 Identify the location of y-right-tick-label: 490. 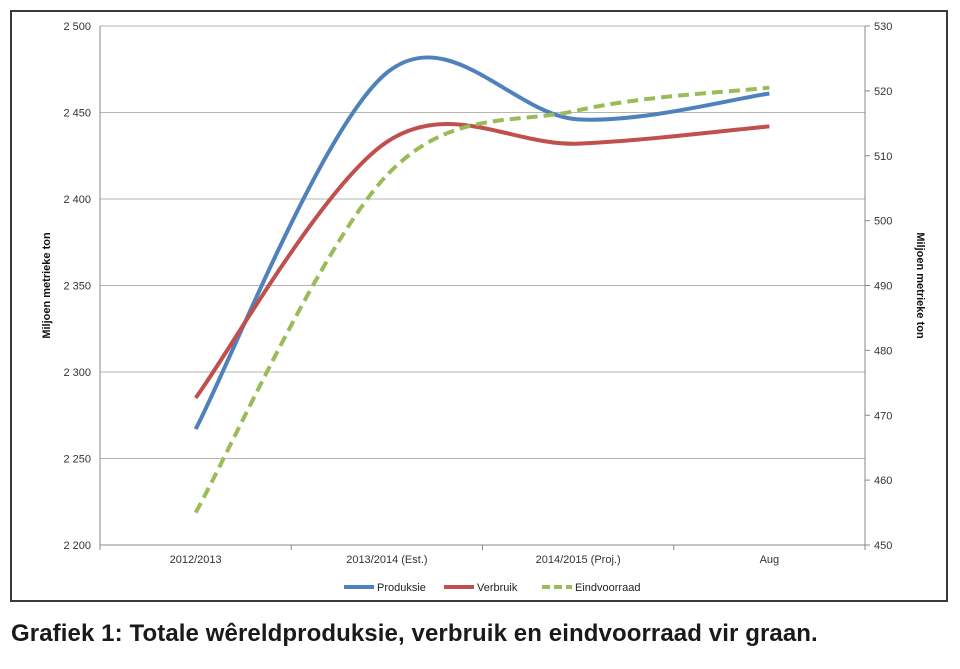
(883, 287).